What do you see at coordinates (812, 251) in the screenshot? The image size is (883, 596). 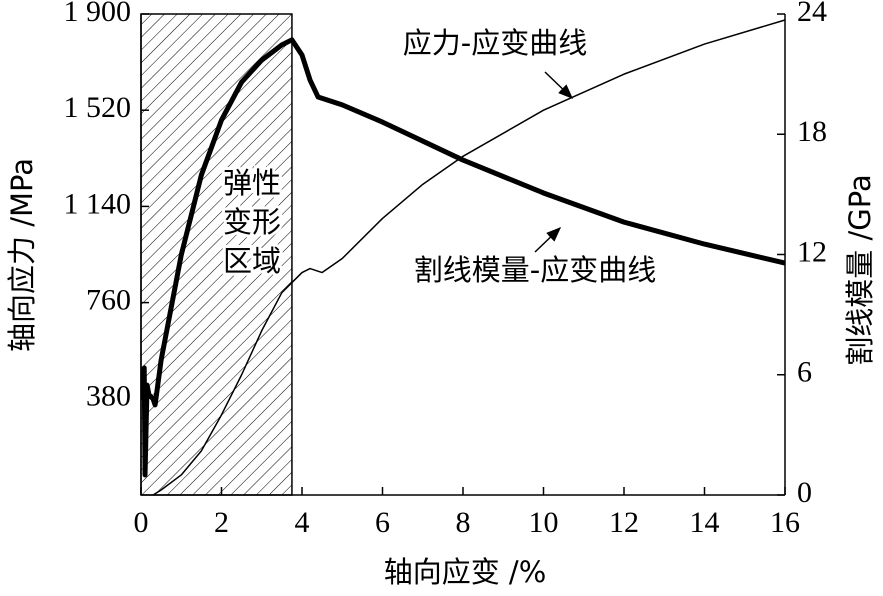 I see `y2-tick-label: 12` at bounding box center [812, 251].